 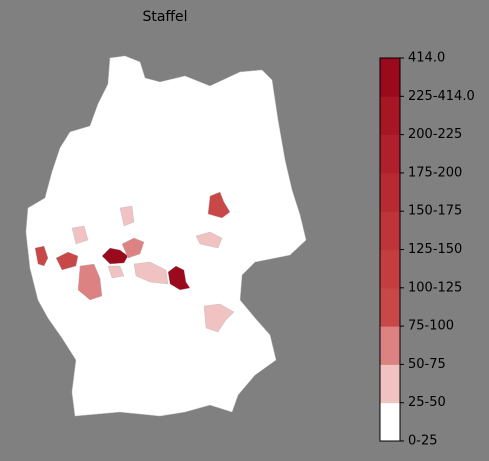 I want to click on colorbar-label: 25-50, so click(x=427, y=402).